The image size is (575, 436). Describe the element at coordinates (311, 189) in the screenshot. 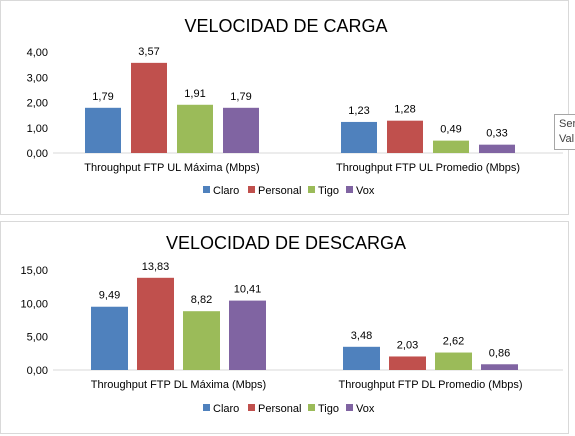

I see `upload-legend-swatch-tigo` at that location.